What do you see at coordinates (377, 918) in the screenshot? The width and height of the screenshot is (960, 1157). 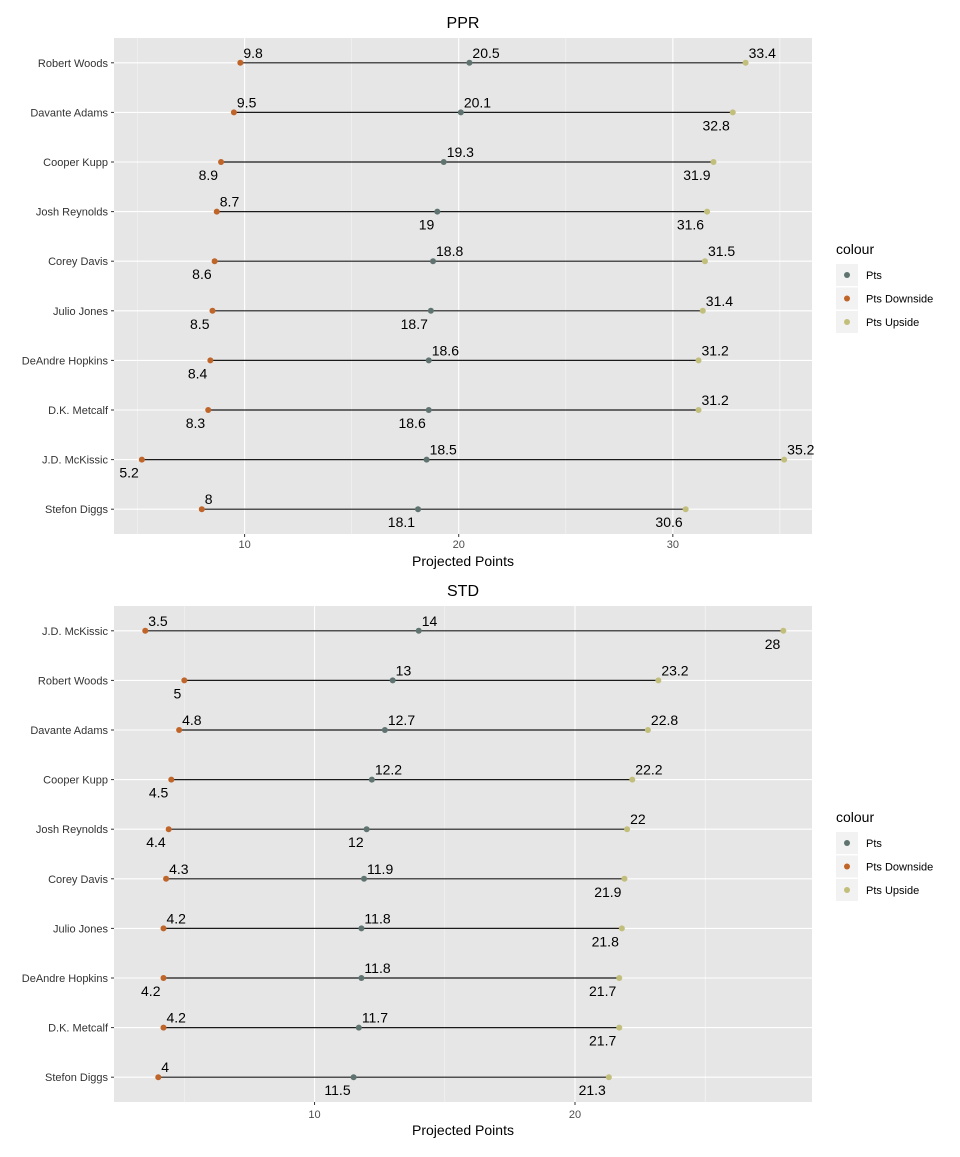 I see `data-label-pts: 11.8` at bounding box center [377, 918].